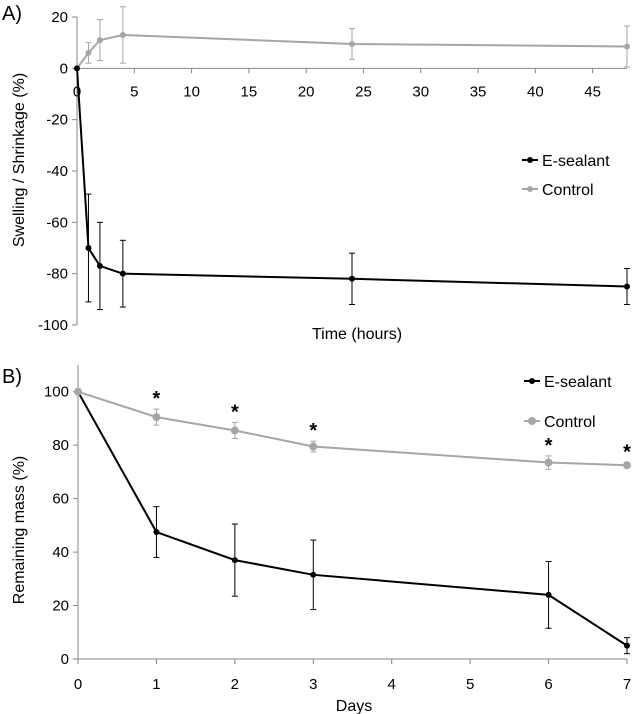 This screenshot has height=714, width=633. What do you see at coordinates (78, 684) in the screenshot?
I see `panel-b-x-tick-label: 0` at bounding box center [78, 684].